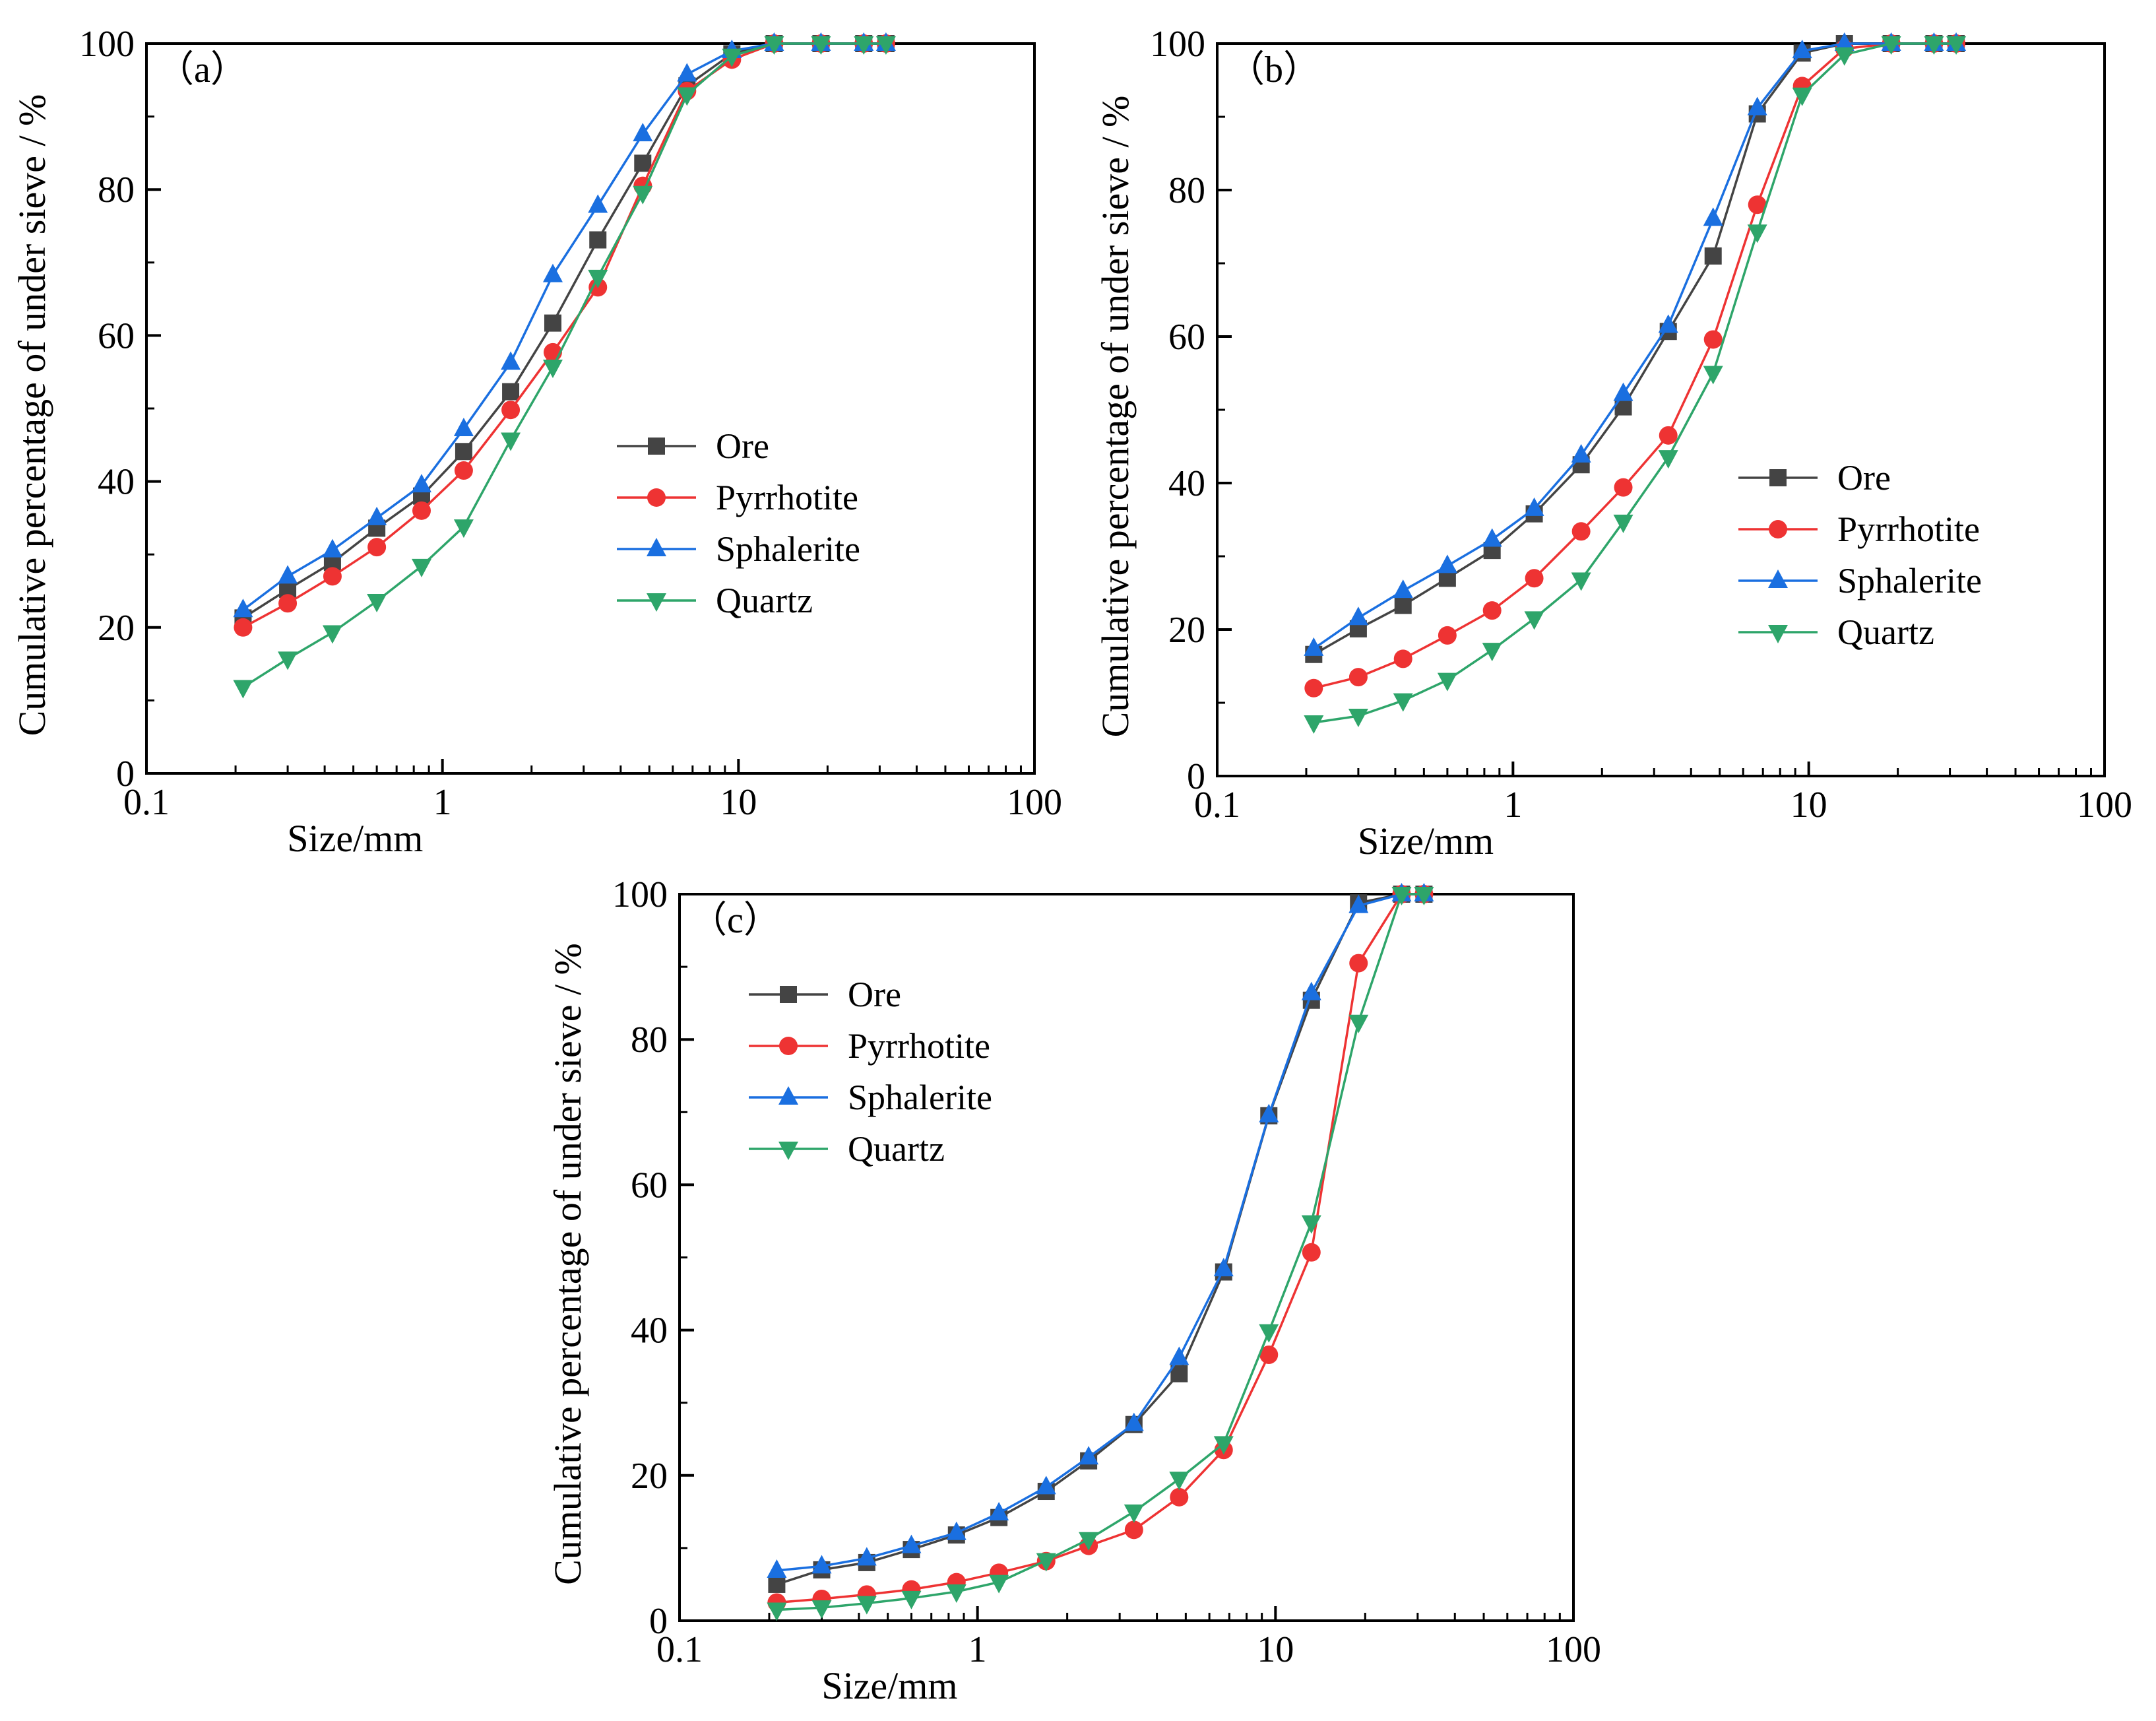 Image resolution: width=2156 pixels, height=1721 pixels. I want to click on panel-label: （c）, so click(735, 920).